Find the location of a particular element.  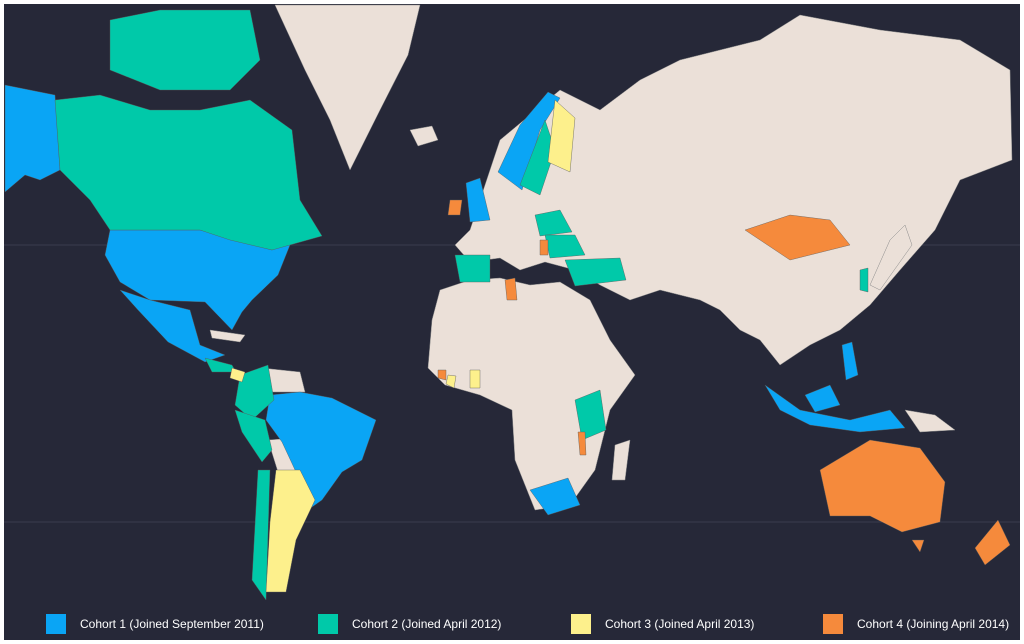

balkans is located at coordinates (565, 246).